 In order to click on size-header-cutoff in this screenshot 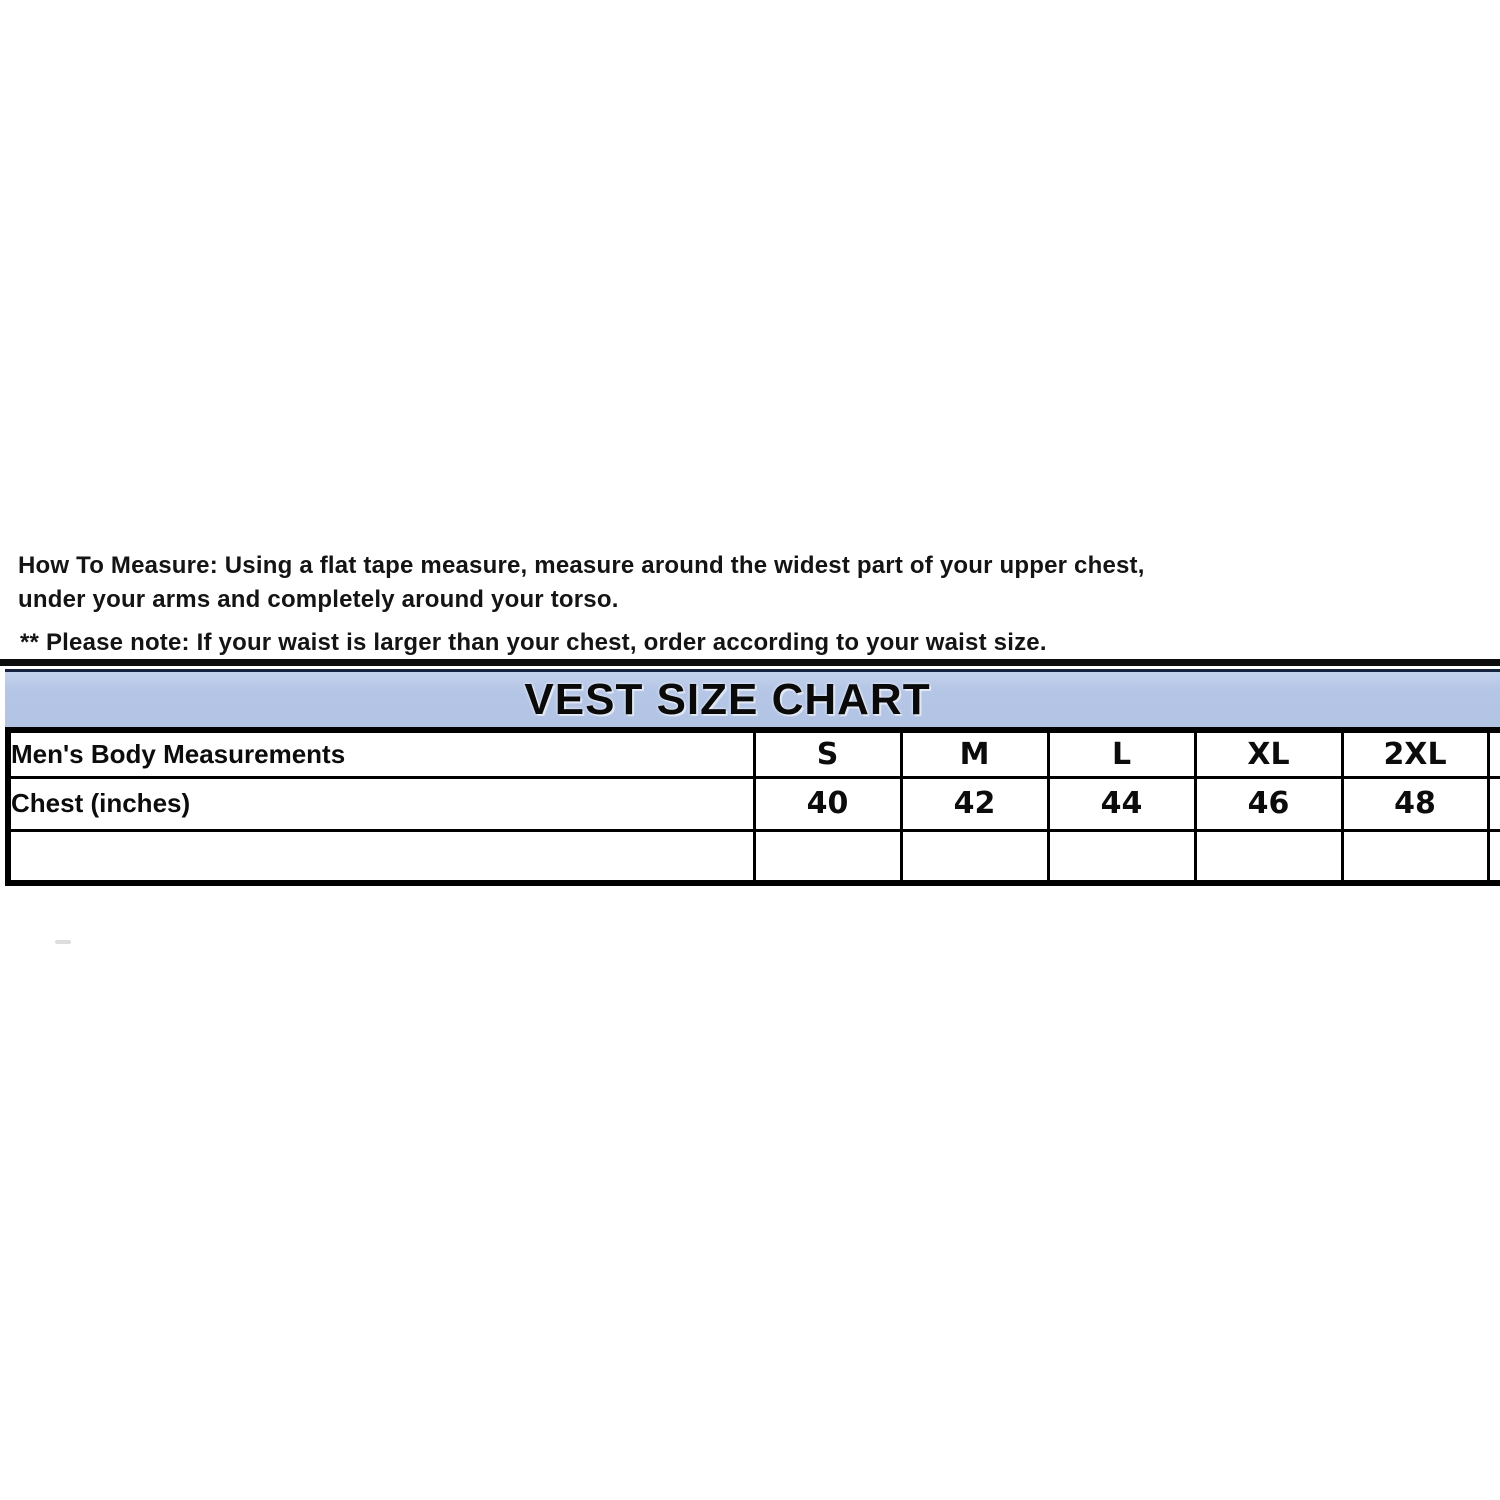, I will do `click(1493, 753)`.